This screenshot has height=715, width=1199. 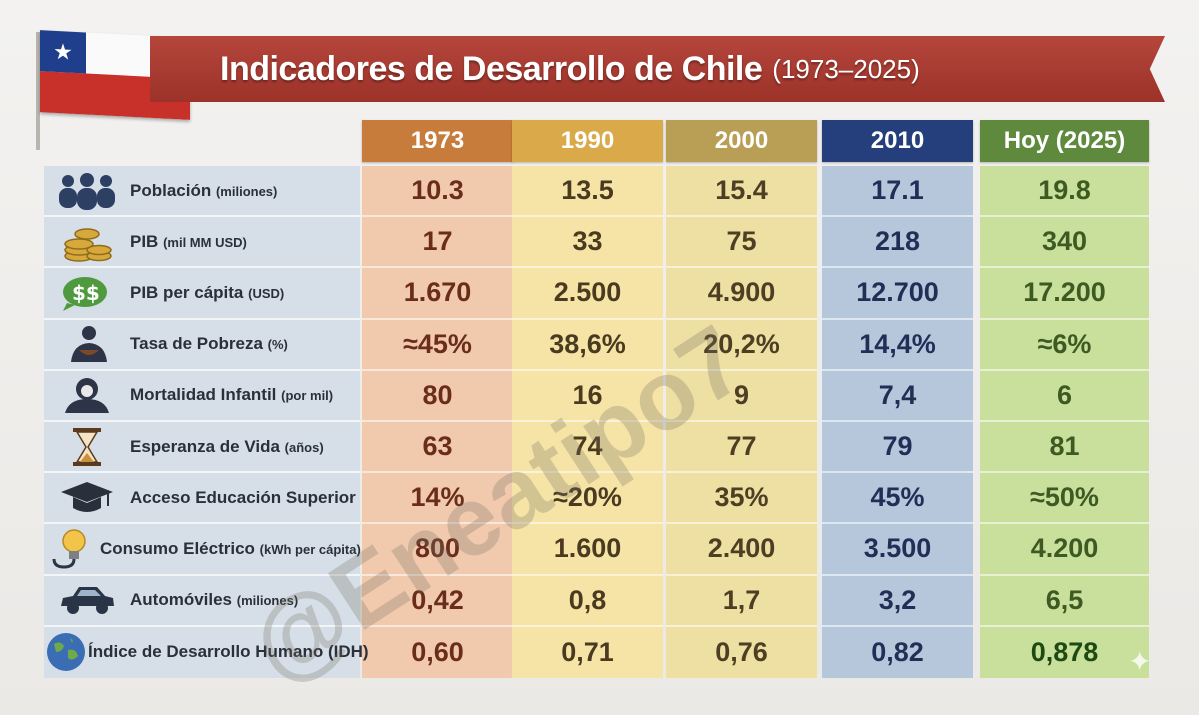 What do you see at coordinates (1064, 550) in the screenshot?
I see `table-cell: 4.200` at bounding box center [1064, 550].